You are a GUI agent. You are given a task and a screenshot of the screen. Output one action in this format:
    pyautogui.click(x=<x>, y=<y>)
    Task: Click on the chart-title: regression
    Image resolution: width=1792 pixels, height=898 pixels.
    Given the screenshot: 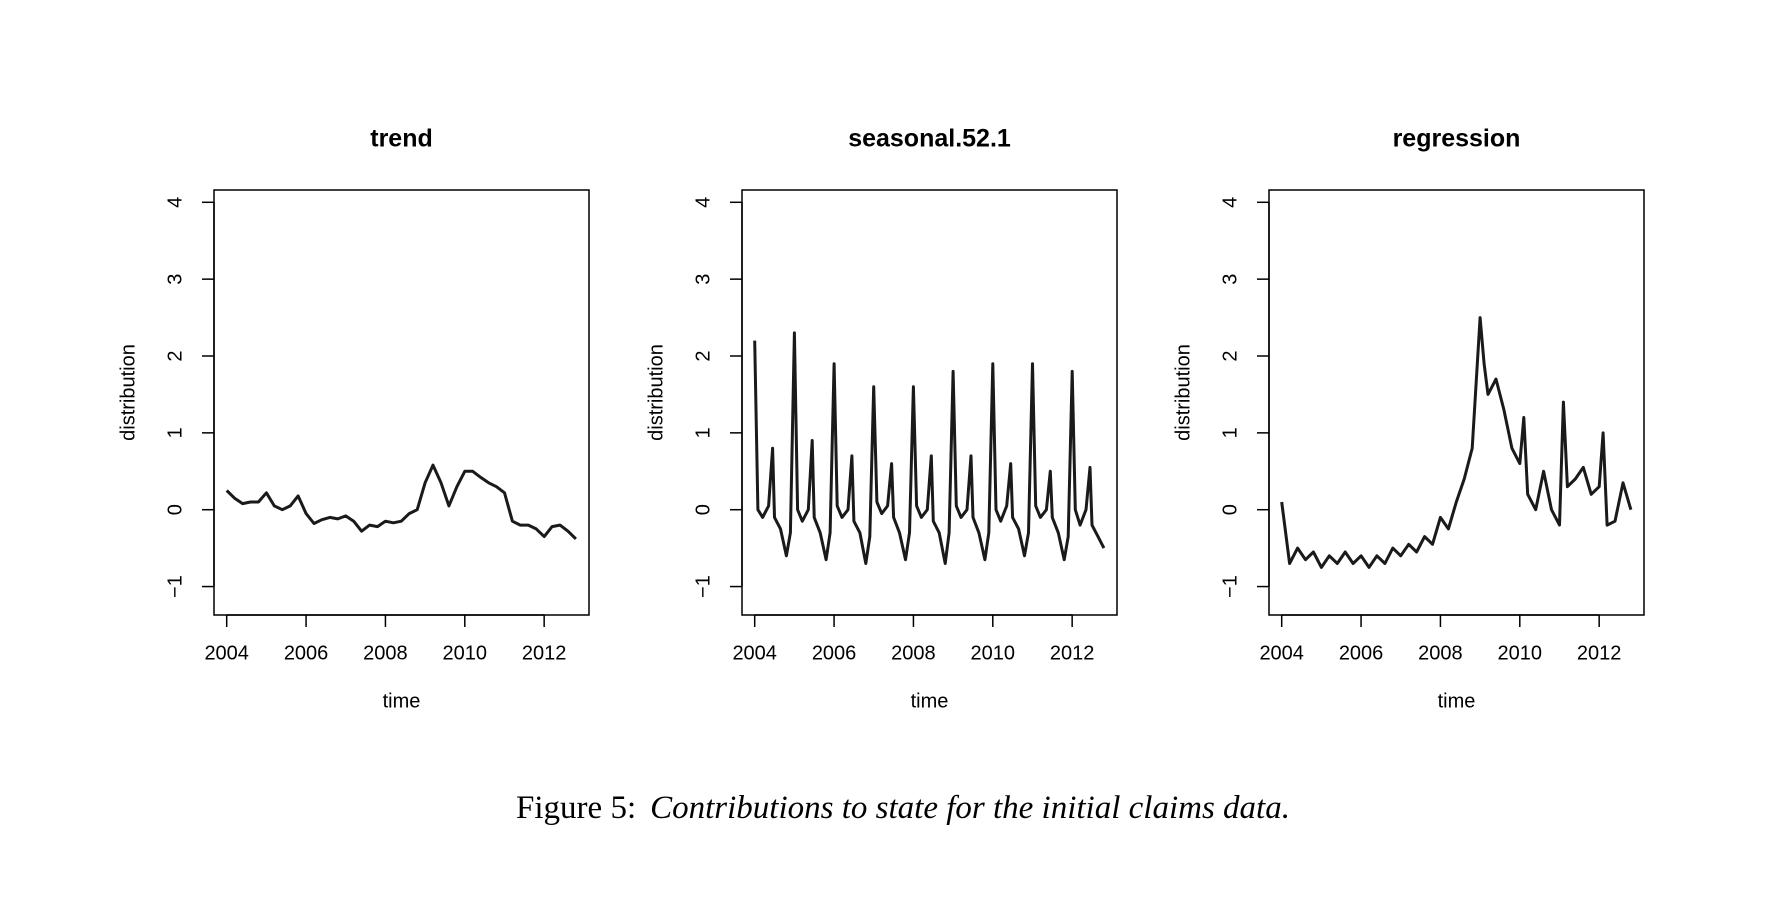 What is the action you would take?
    pyautogui.click(x=1457, y=139)
    